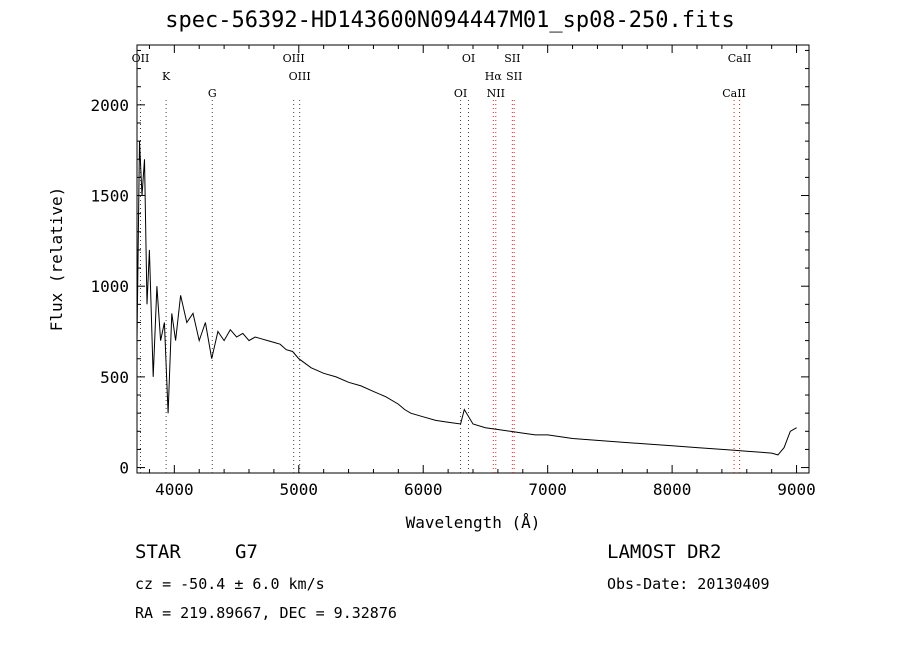 This screenshot has width=900, height=650. What do you see at coordinates (141, 58) in the screenshot?
I see `emission-line-label: OII` at bounding box center [141, 58].